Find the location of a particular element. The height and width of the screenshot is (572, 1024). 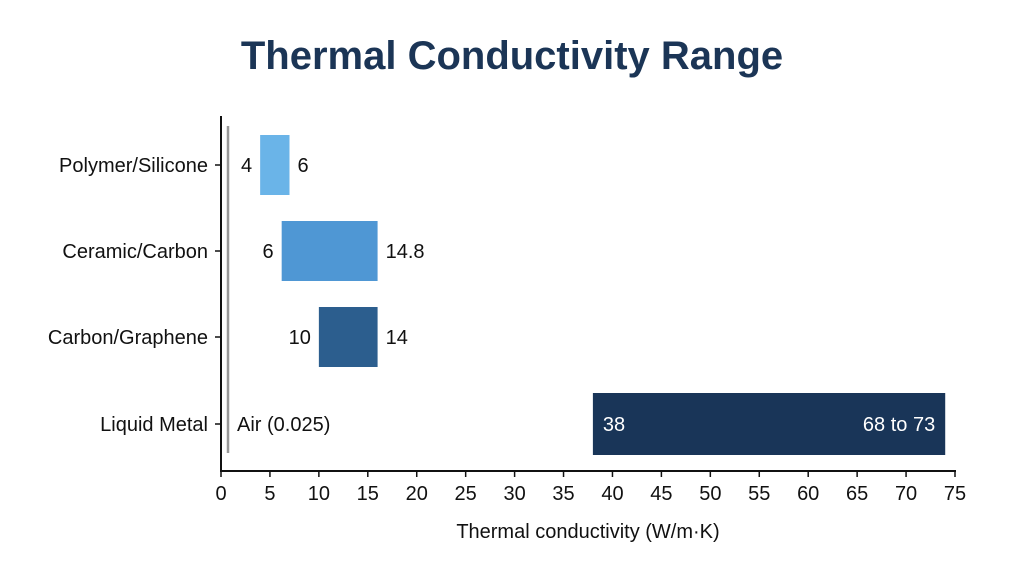

range-start-label: 38 is located at coordinates (614, 425).